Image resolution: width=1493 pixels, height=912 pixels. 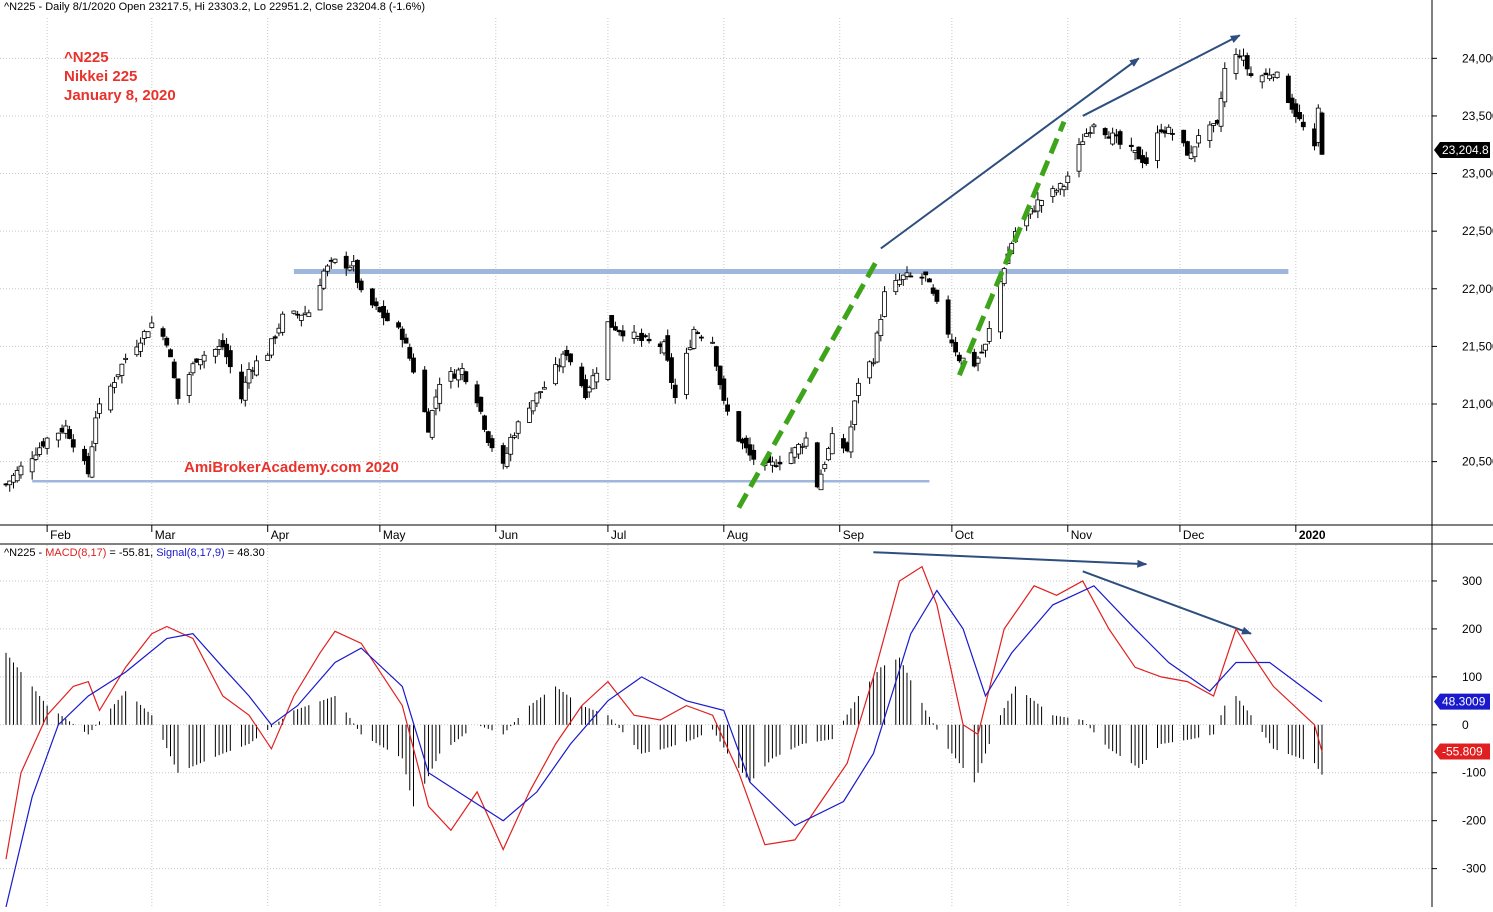 I want to click on y-tick-label: 22,000, so click(x=1477, y=289).